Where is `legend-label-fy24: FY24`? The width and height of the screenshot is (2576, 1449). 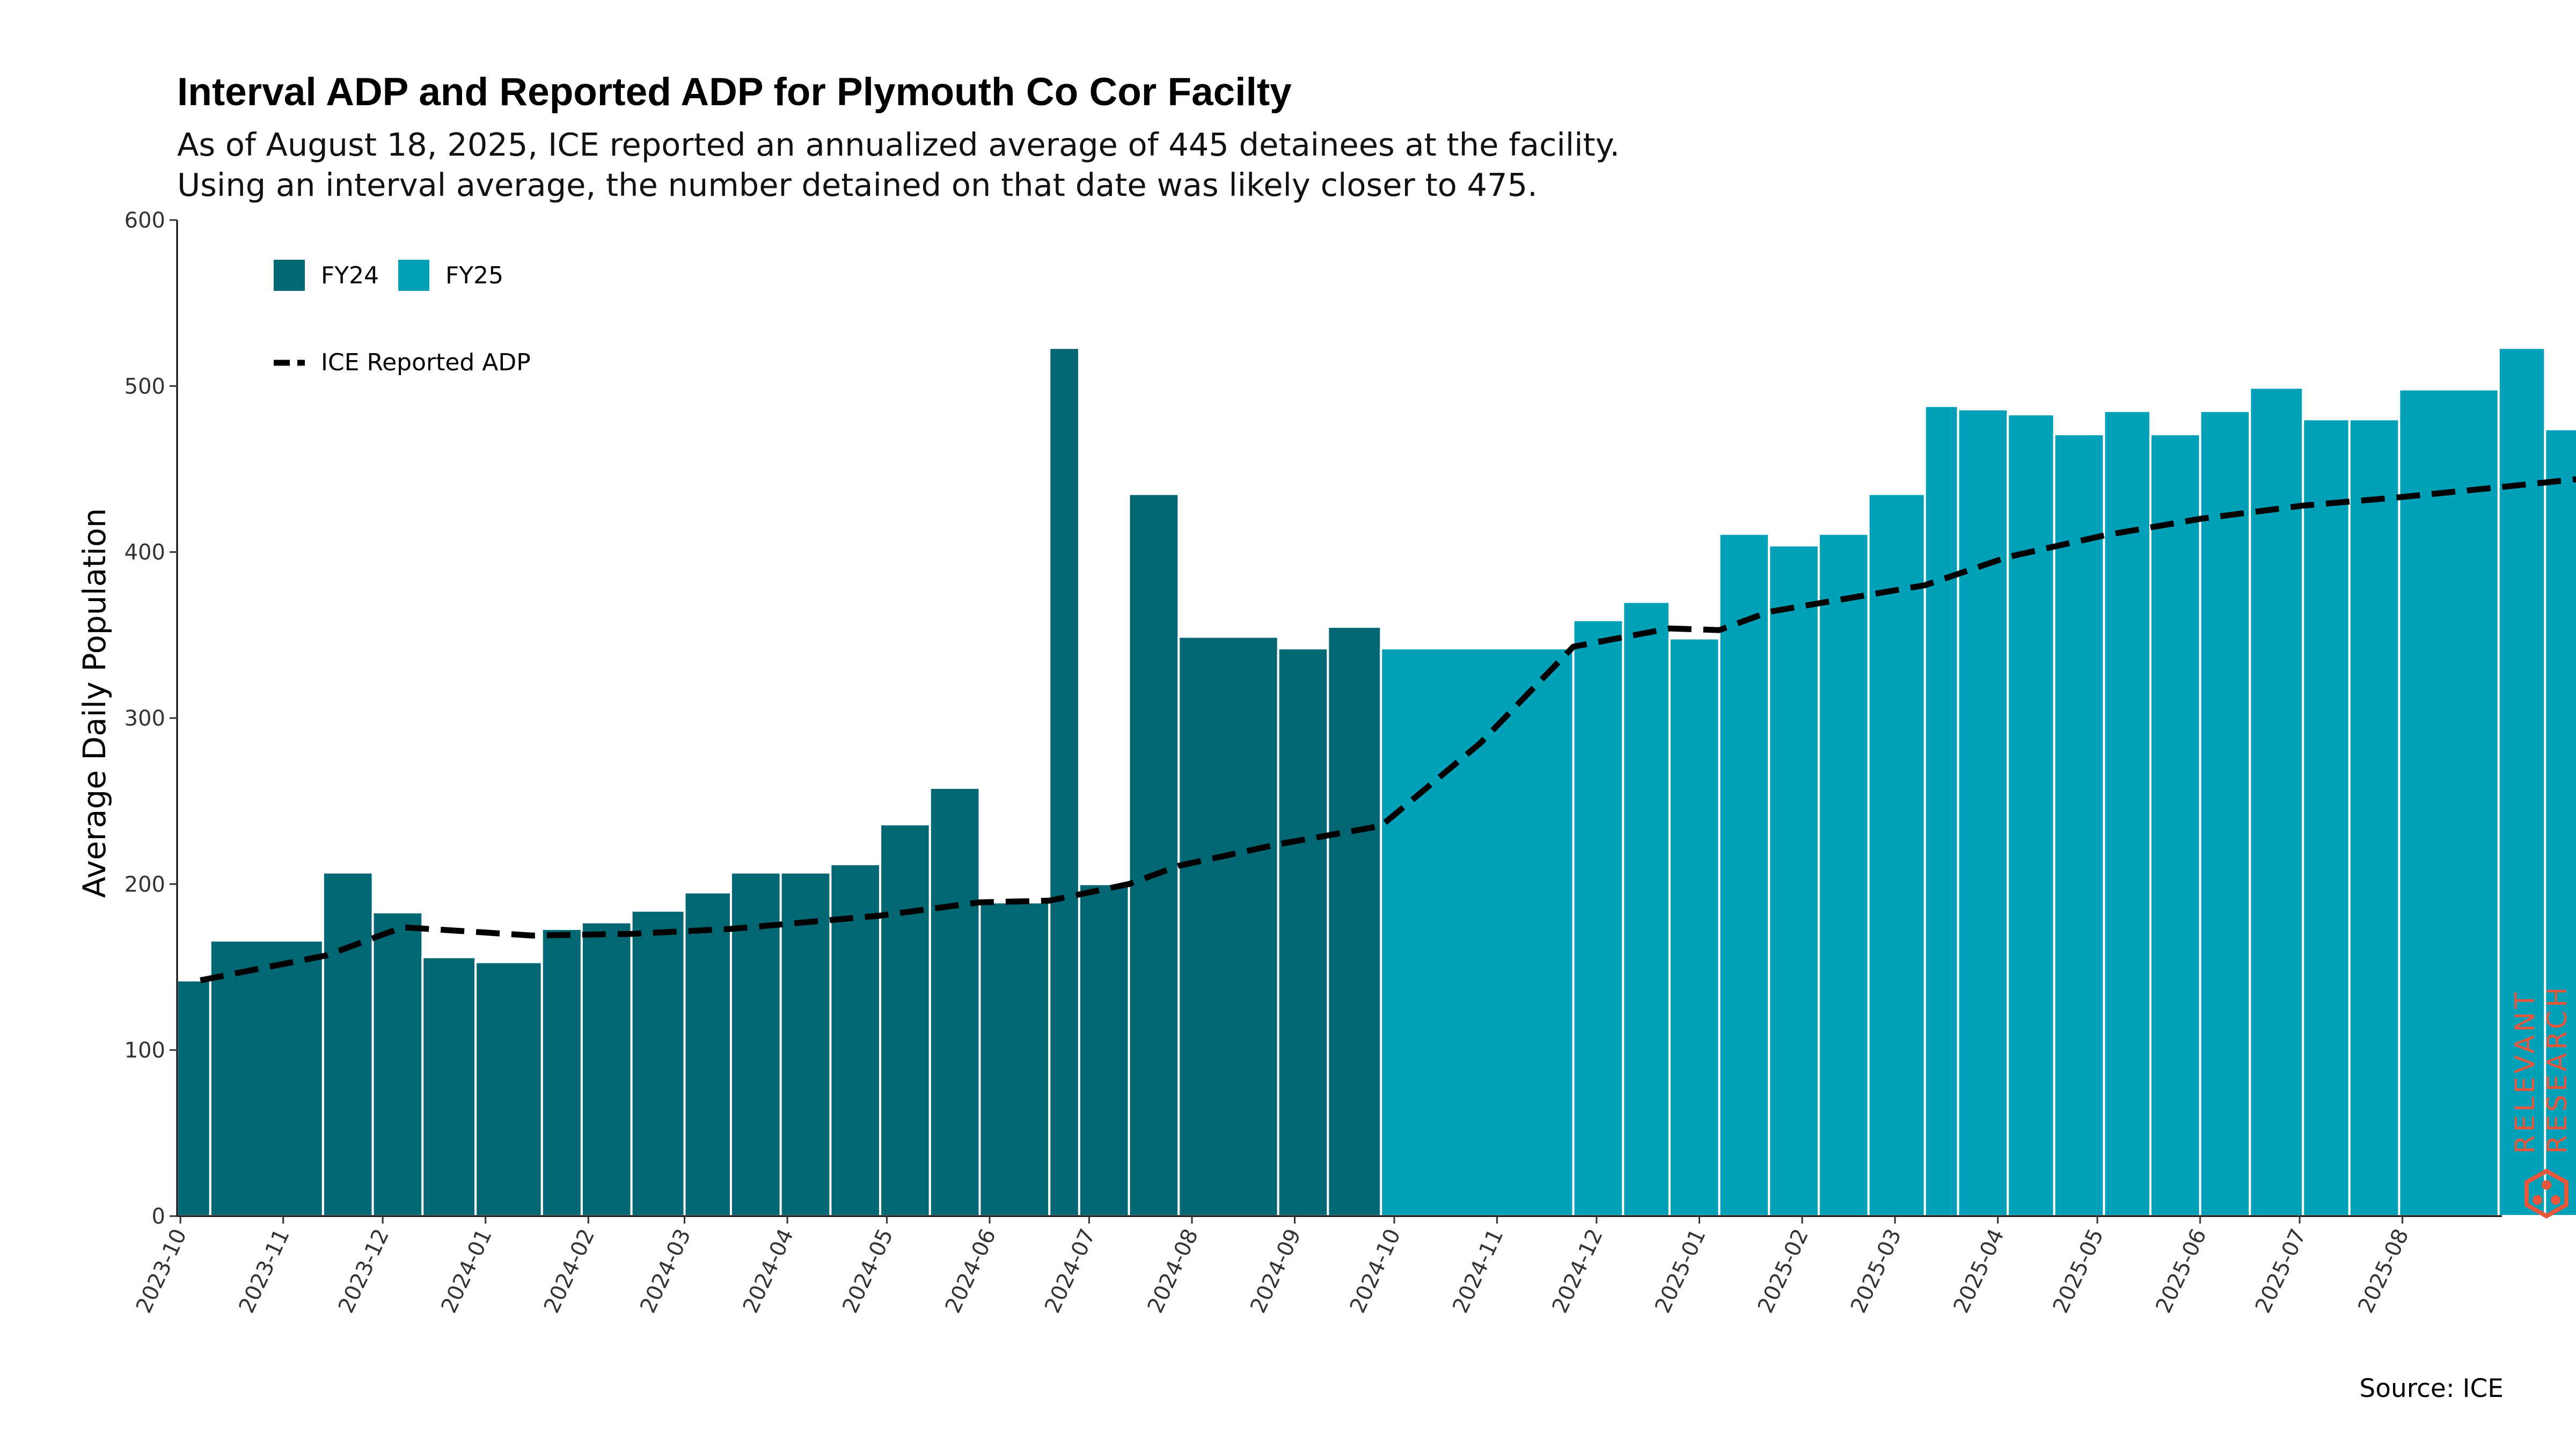
legend-label-fy24: FY24 is located at coordinates (350, 275).